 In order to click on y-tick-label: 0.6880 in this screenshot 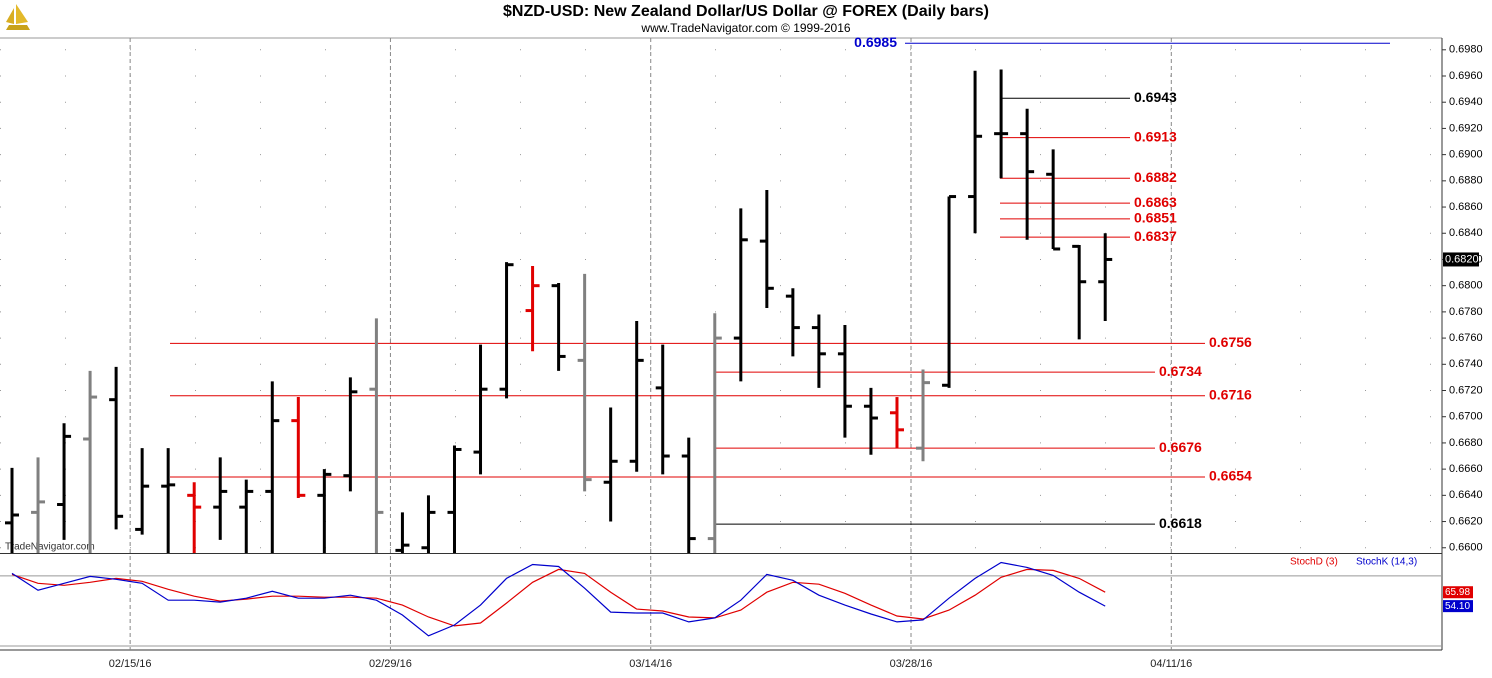, I will do `click(1466, 181)`.